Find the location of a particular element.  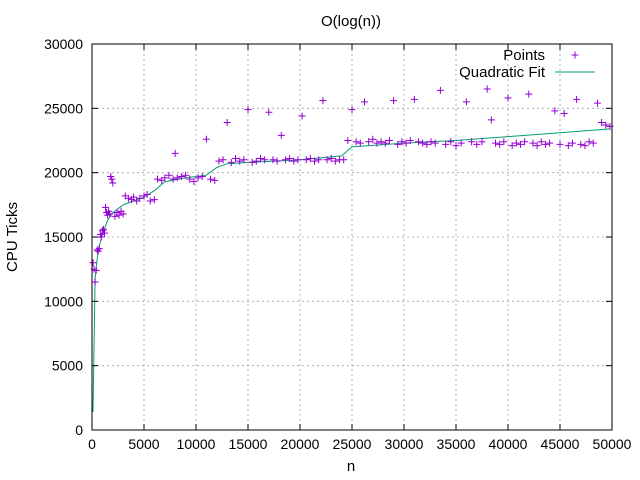

x-axis-label: n is located at coordinates (351, 466).